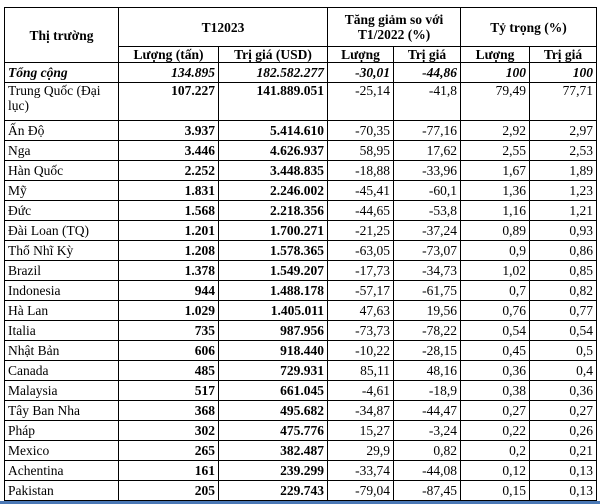 The image size is (600, 504). Describe the element at coordinates (427, 54) in the screenshot. I see `header-change-value: Trị giá` at that location.